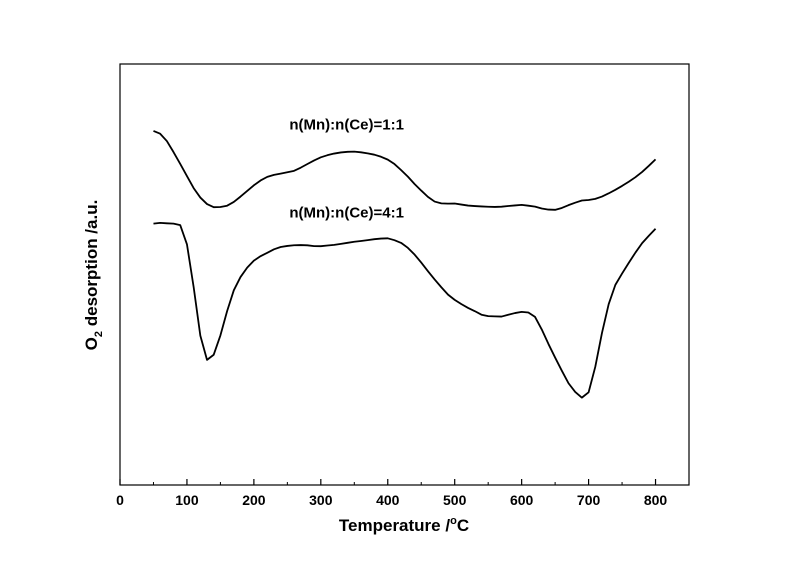 Image resolution: width=800 pixels, height=565 pixels. Describe the element at coordinates (589, 500) in the screenshot. I see `x-tick-label-7: 700` at that location.